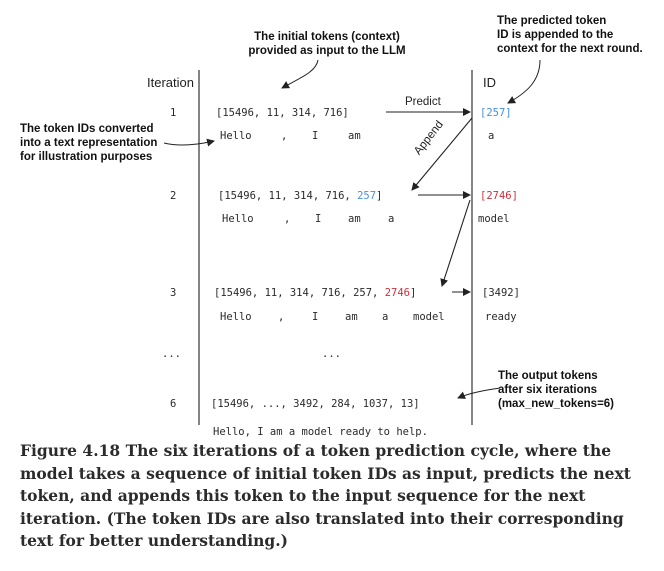 This screenshot has width=664, height=571. What do you see at coordinates (491, 136) in the screenshot?
I see `row-1-predicted-text: a` at bounding box center [491, 136].